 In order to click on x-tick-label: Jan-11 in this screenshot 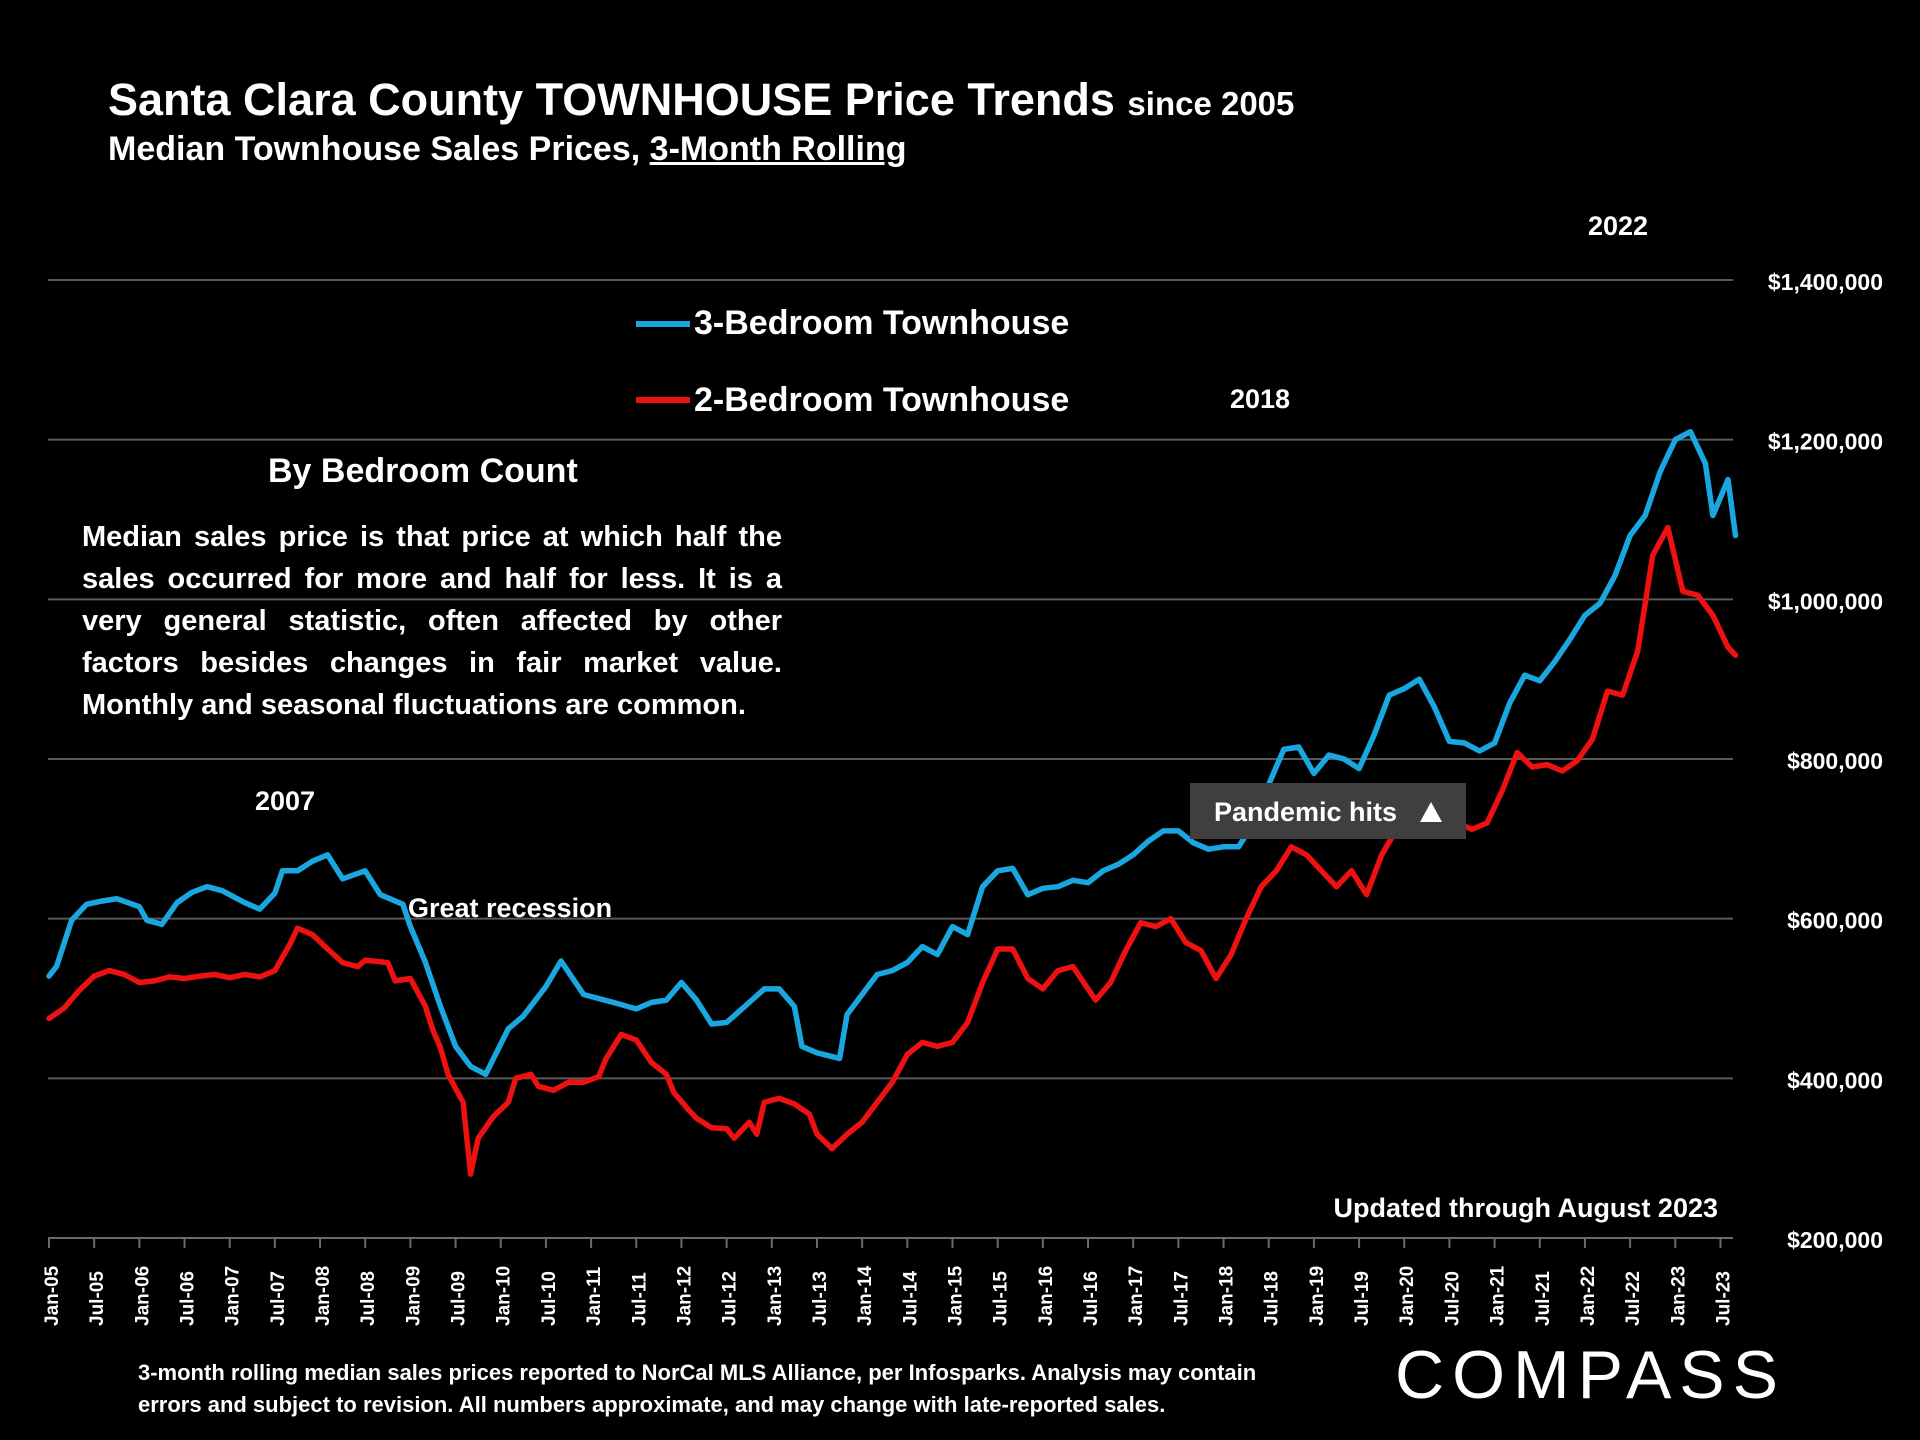, I will do `click(594, 1296)`.